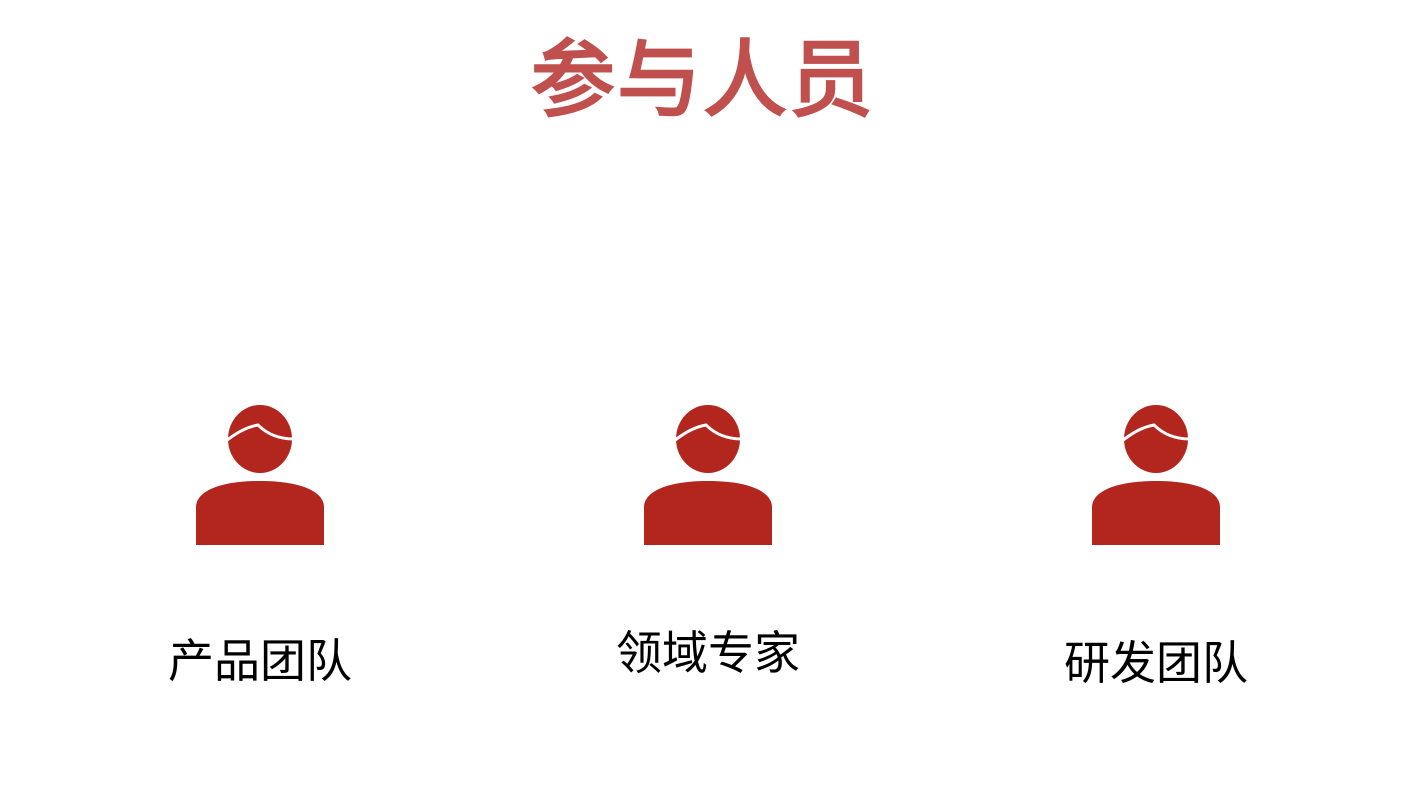 Image resolution: width=1406 pixels, height=804 pixels. What do you see at coordinates (702, 80) in the screenshot?
I see `page-title: 参与人员` at bounding box center [702, 80].